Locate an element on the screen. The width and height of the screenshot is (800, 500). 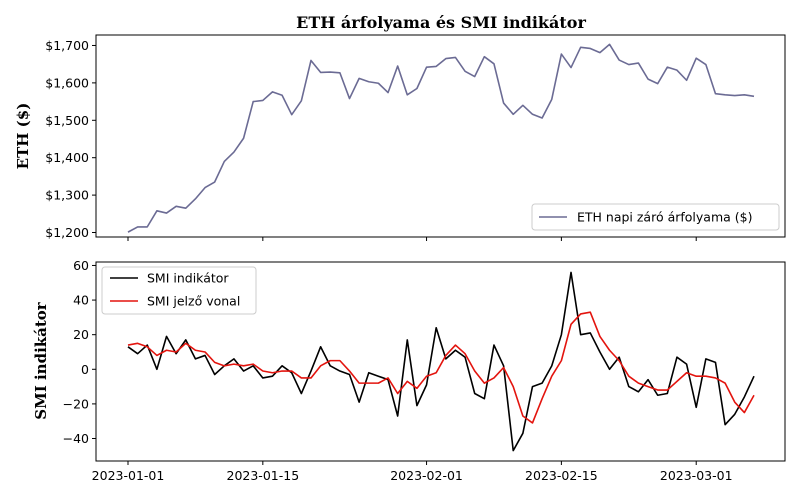
x-tick-label: 2023-02-15 is located at coordinates (561, 475).